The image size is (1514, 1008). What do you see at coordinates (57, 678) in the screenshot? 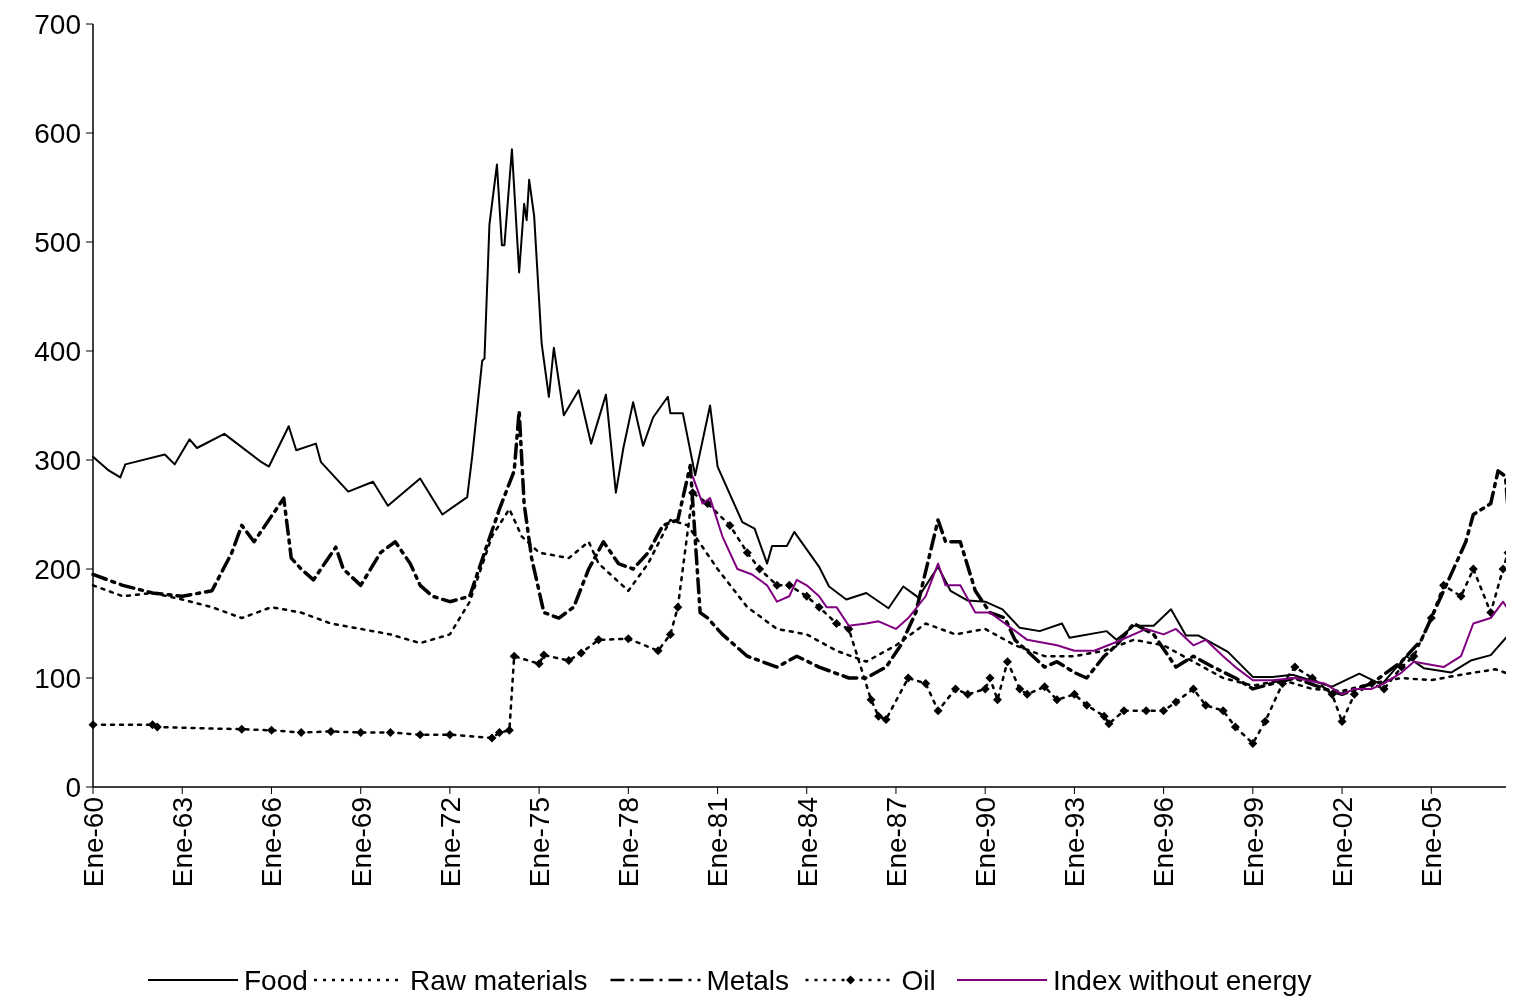
I see `y-tick-label: 100` at bounding box center [57, 678].